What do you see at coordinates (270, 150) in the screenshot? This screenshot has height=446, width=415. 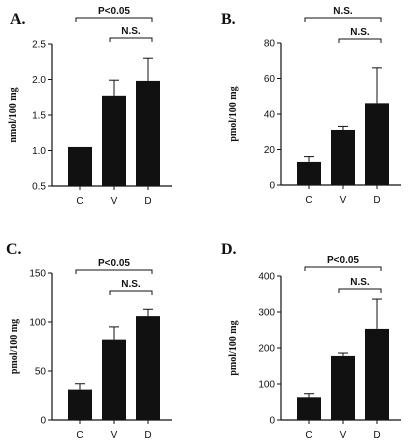 I see `y-tick-label: 20` at bounding box center [270, 150].